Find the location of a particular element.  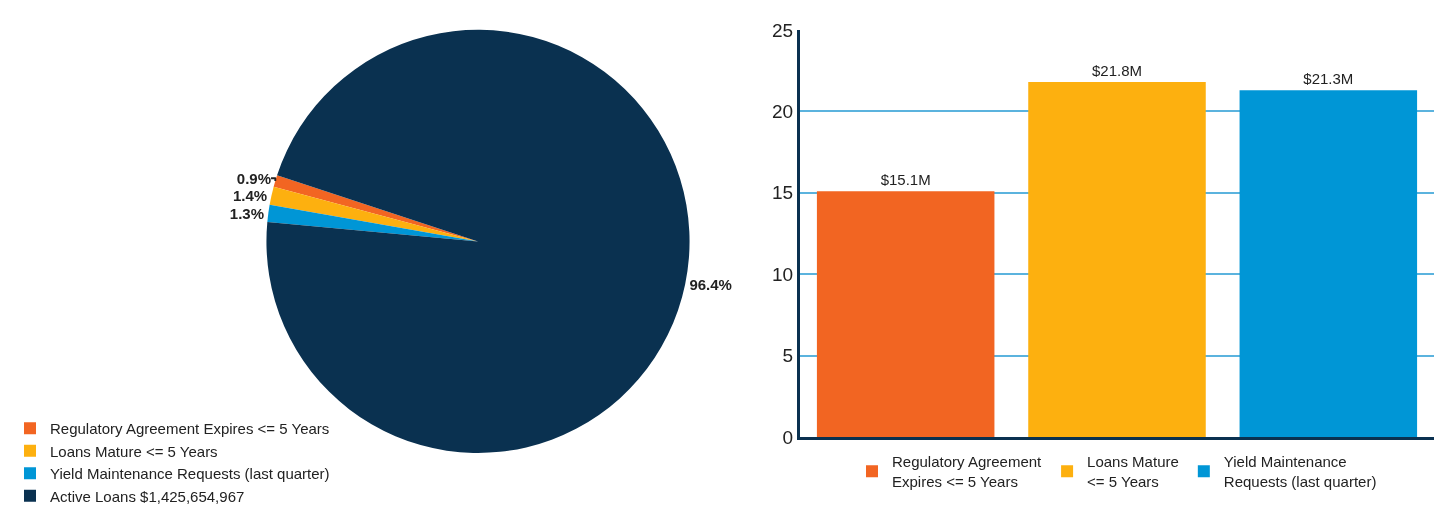

y-tick-label: 15 is located at coordinates (783, 193).